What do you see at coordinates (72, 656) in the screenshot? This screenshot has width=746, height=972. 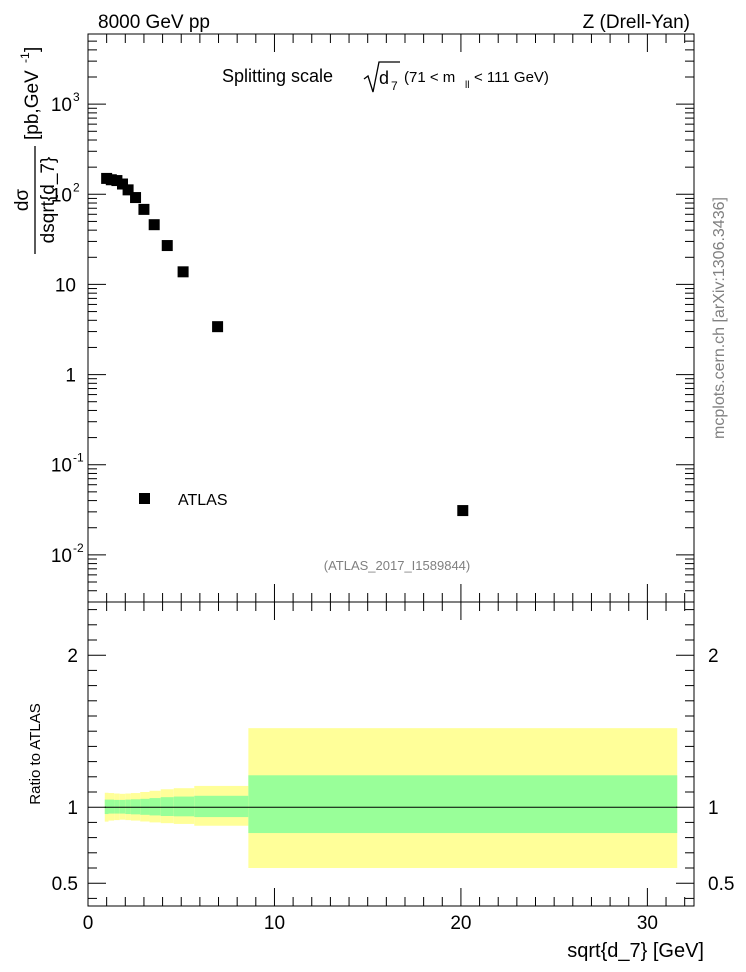 I see `ratio-y-tick-label: 2` at bounding box center [72, 656].